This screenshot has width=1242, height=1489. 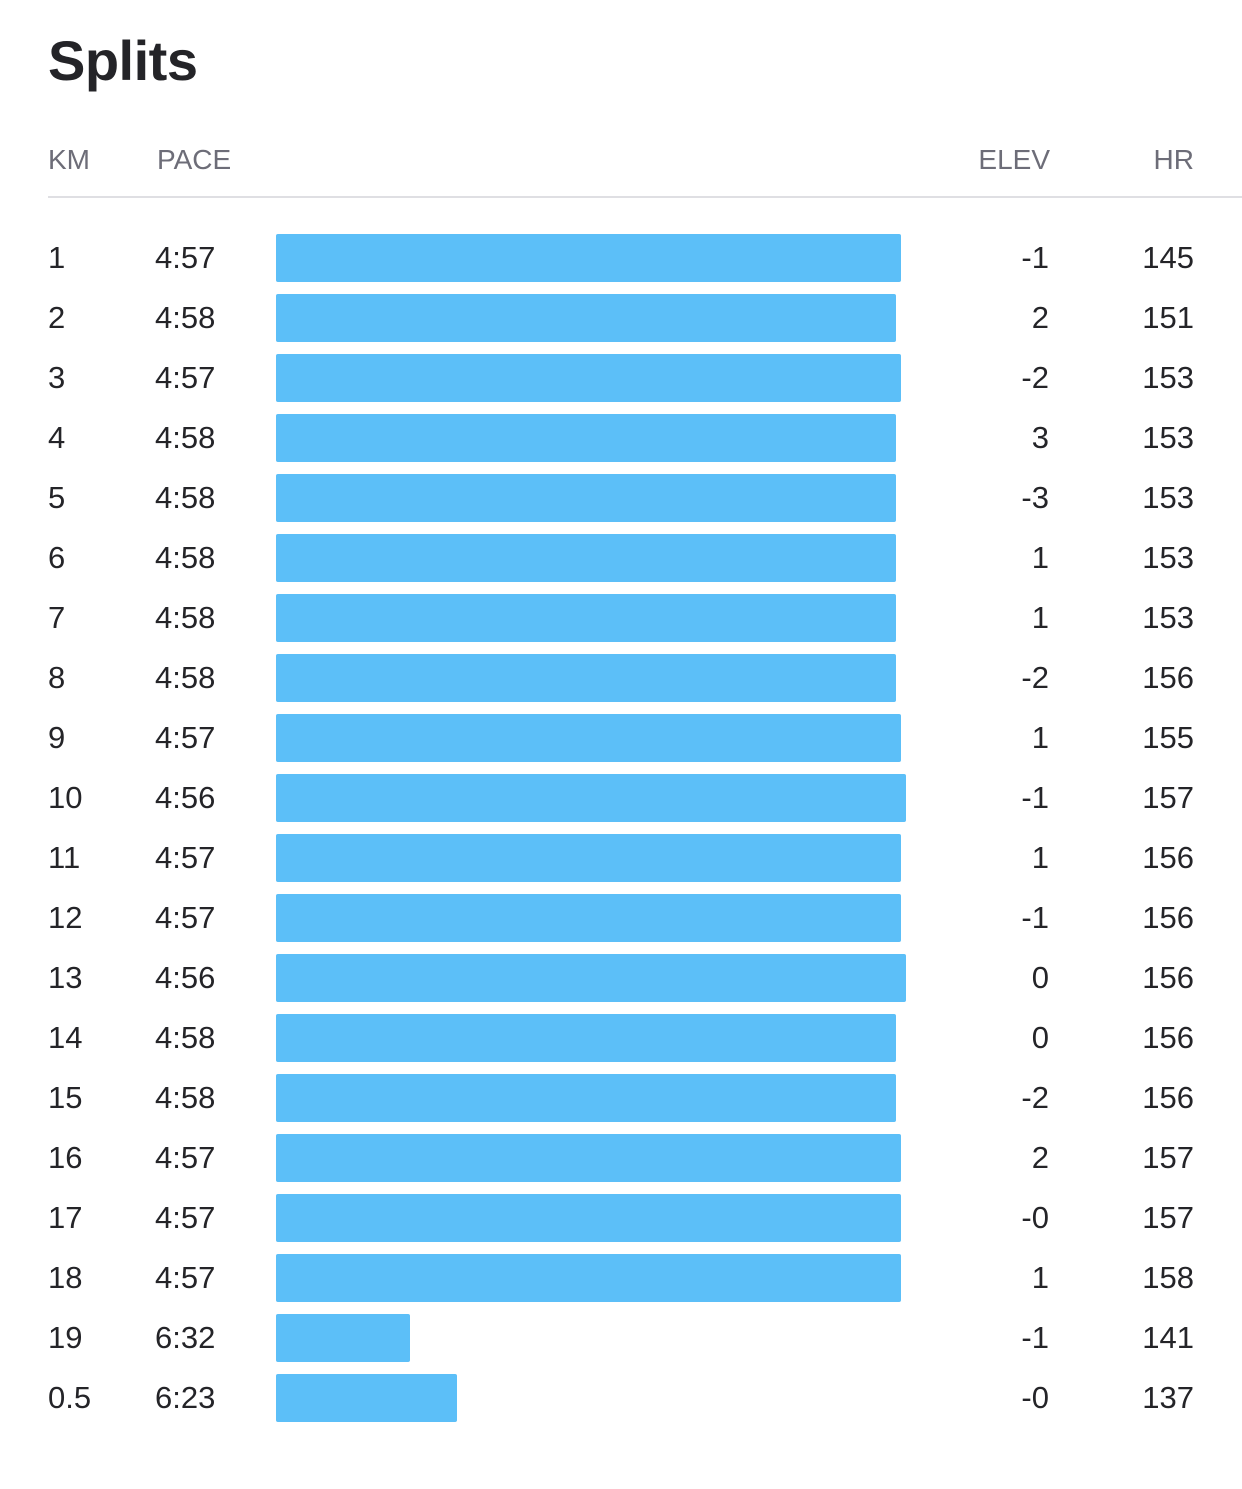 I want to click on split-row: 3 4:57 -2 153, so click(x=621, y=378).